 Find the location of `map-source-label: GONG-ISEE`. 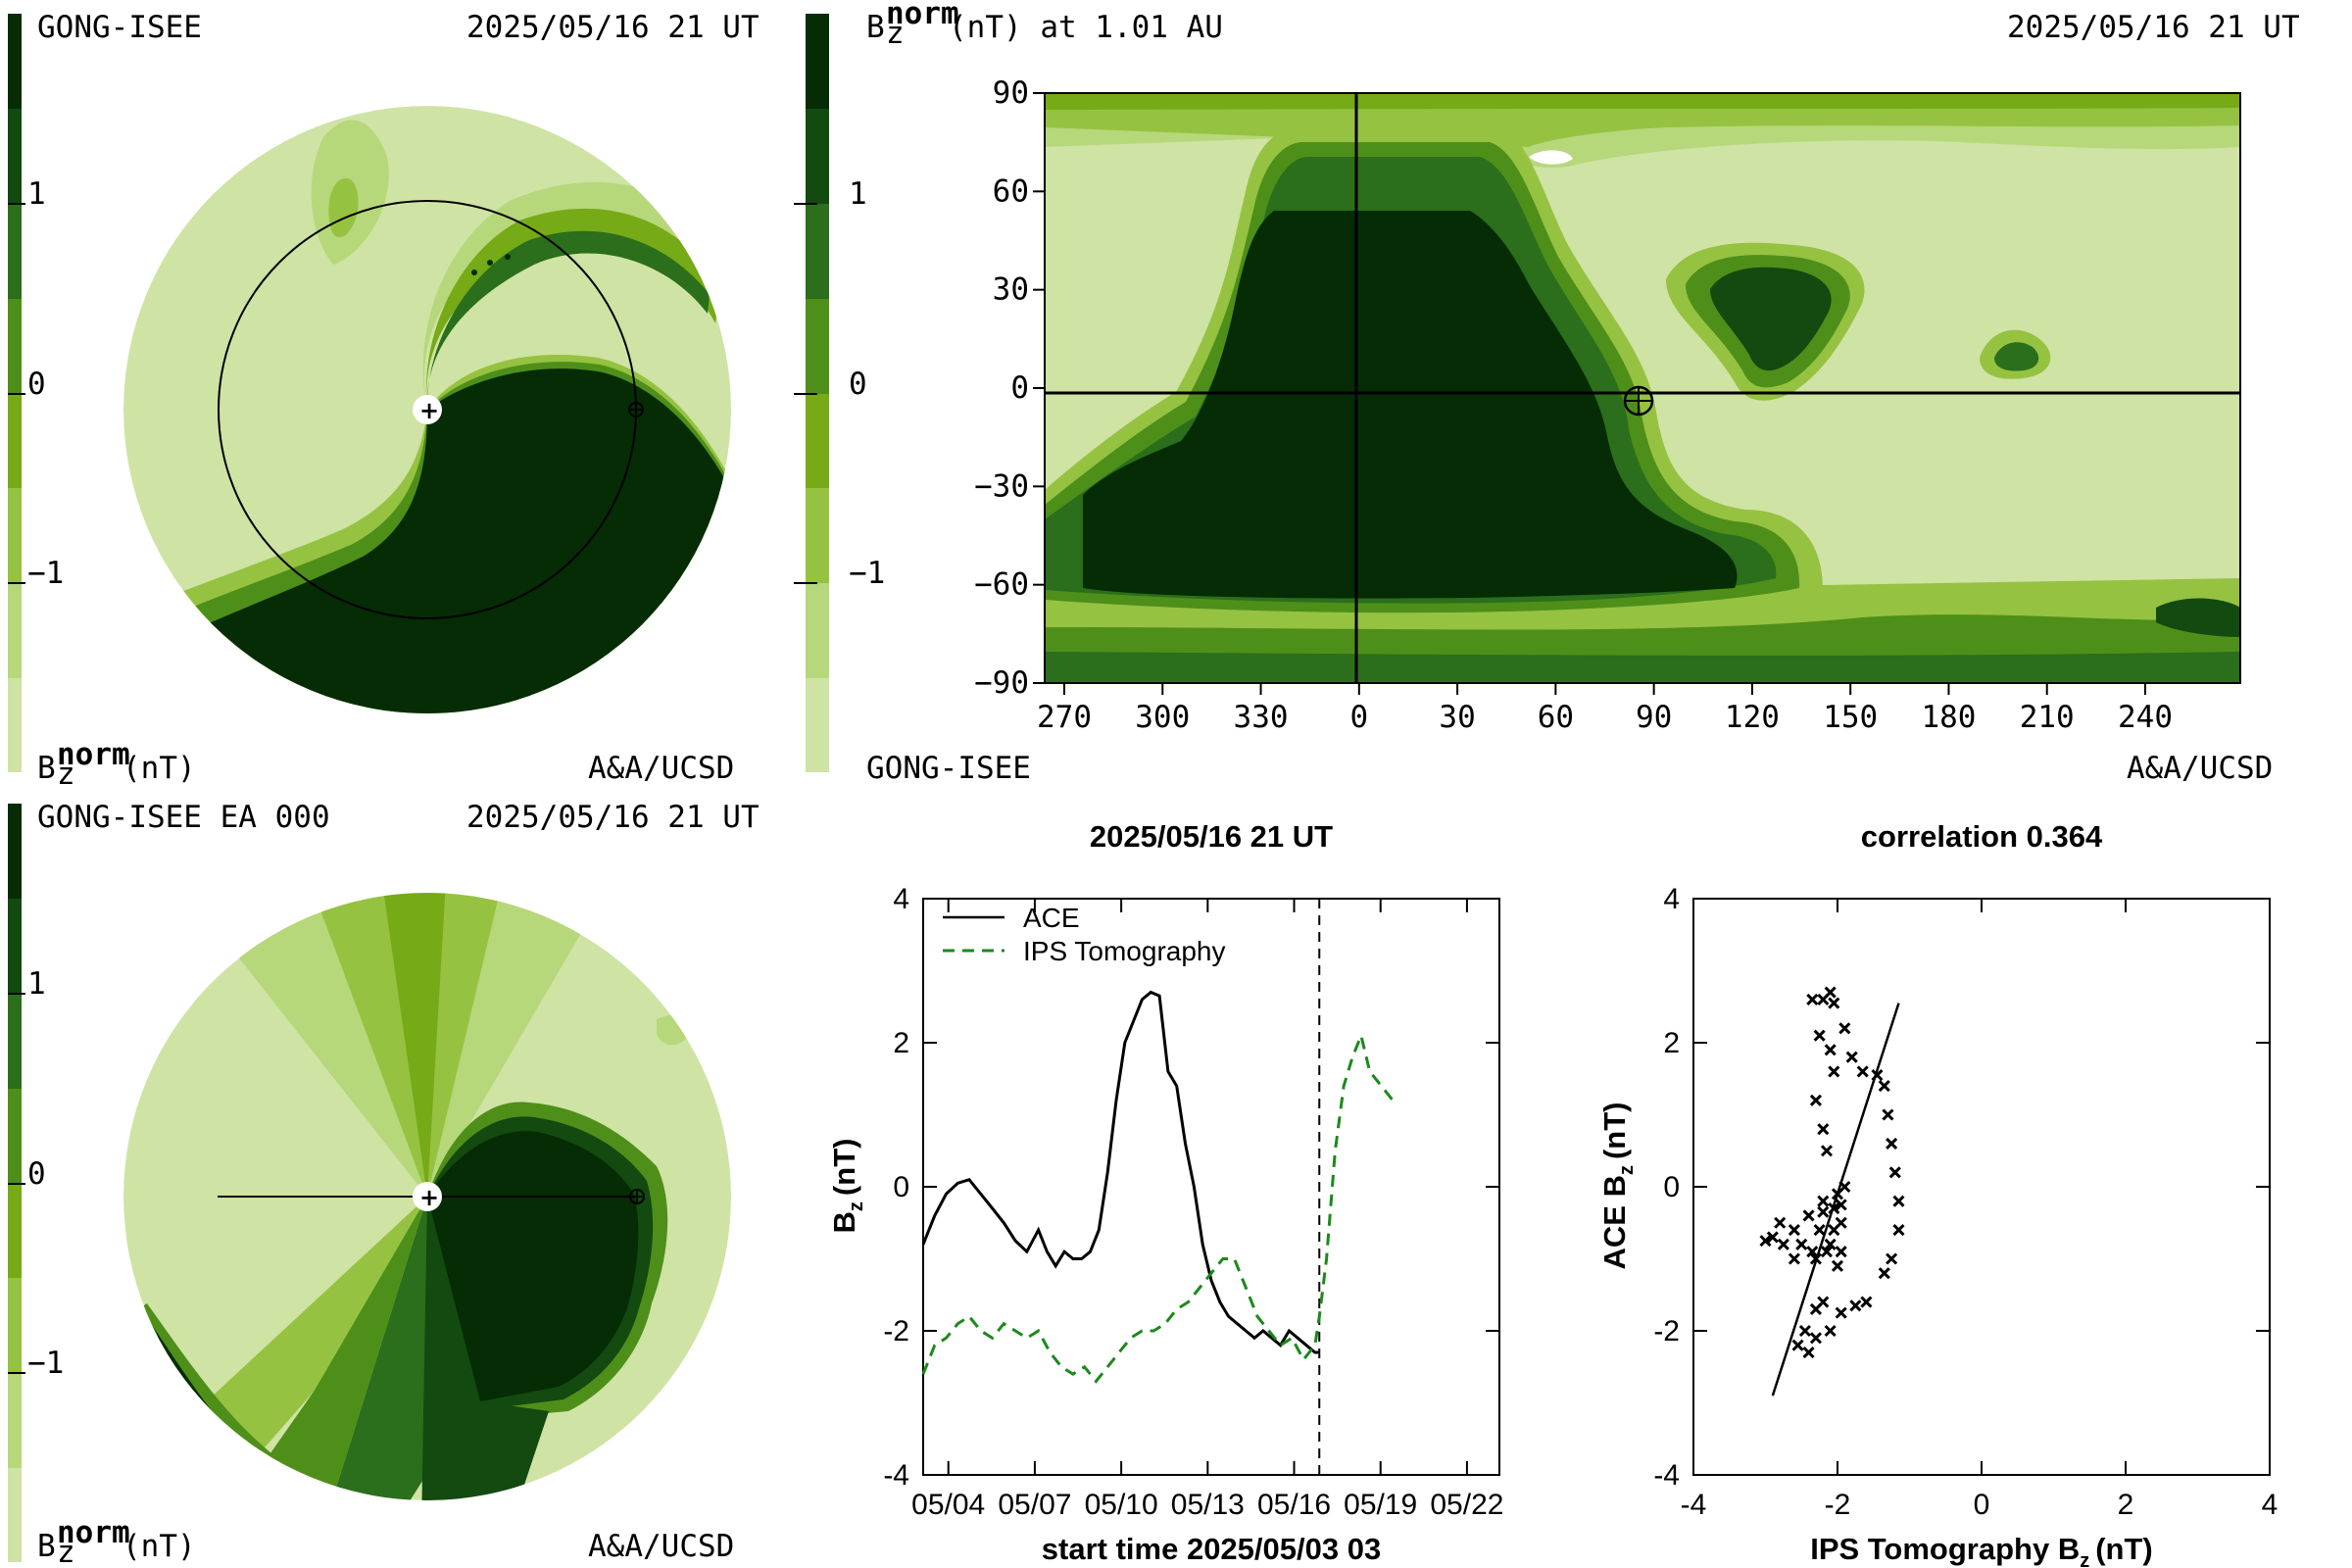

map-source-label: GONG-ISEE is located at coordinates (948, 768).